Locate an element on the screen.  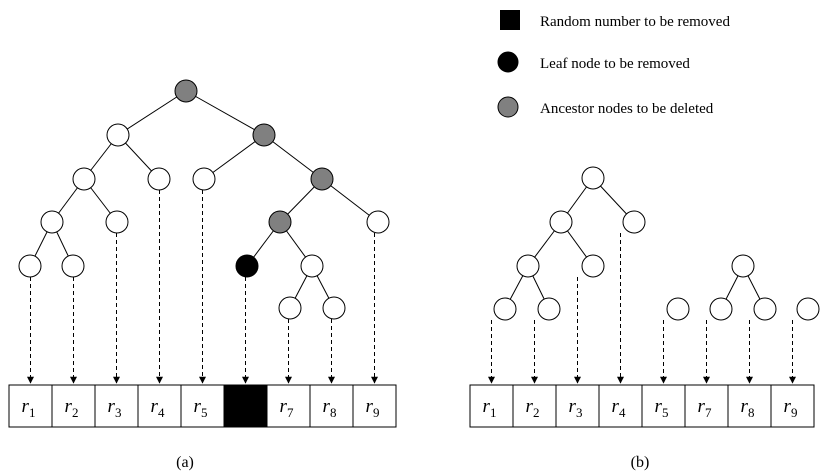
caption-b: (b) is located at coordinates (640, 462).